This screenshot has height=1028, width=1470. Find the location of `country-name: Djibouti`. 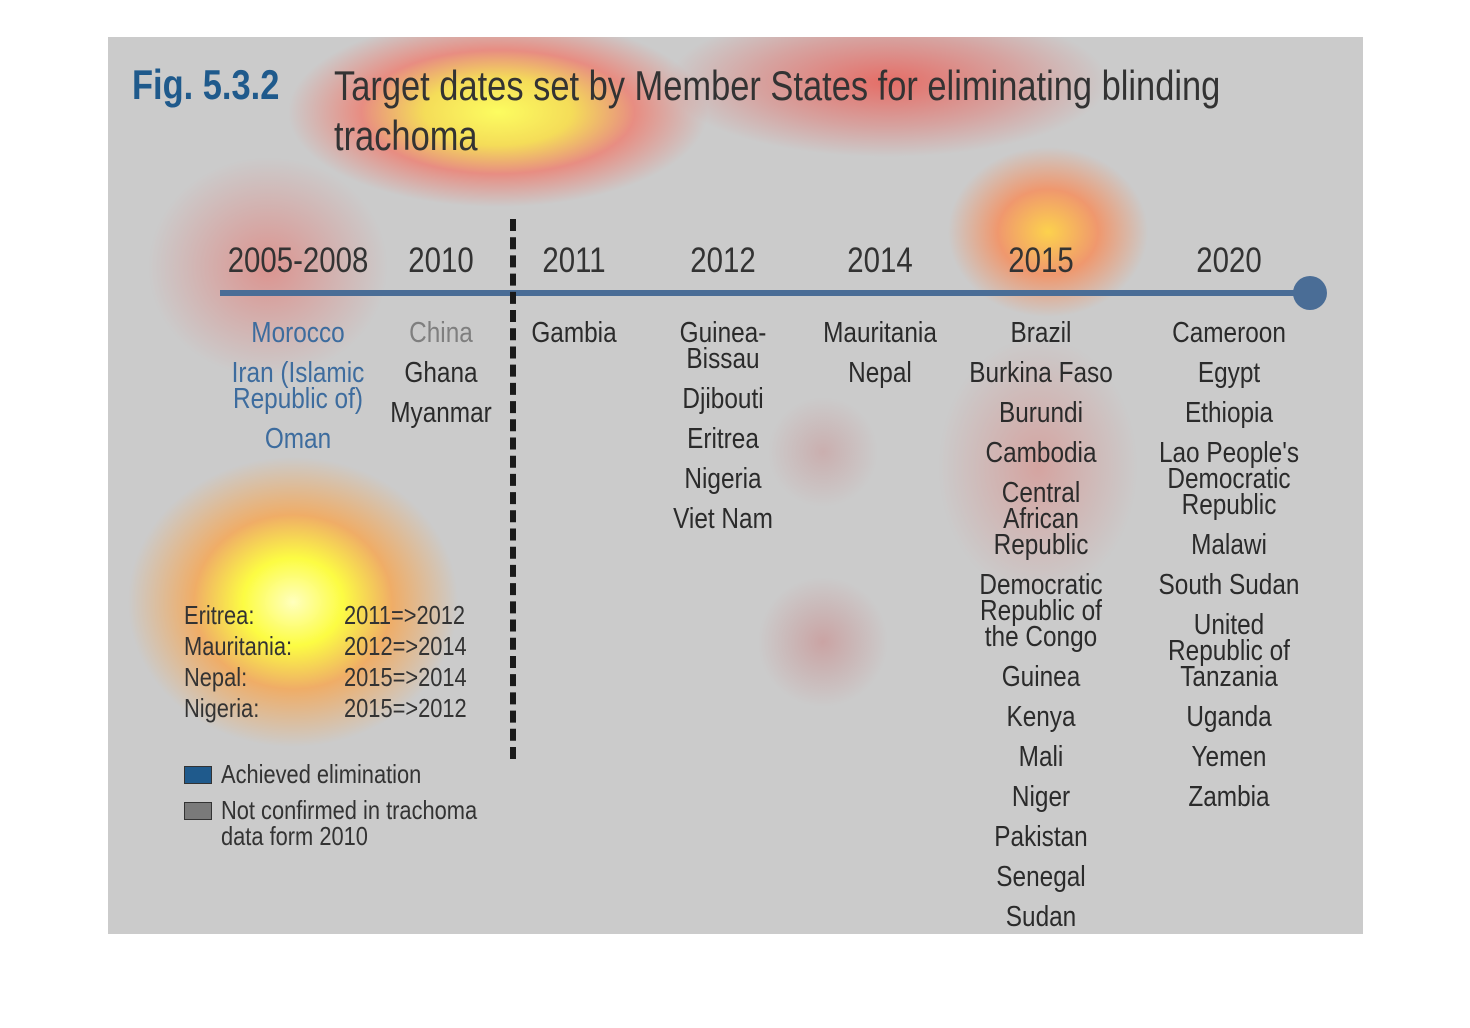

country-name: Djibouti is located at coordinates (723, 399).